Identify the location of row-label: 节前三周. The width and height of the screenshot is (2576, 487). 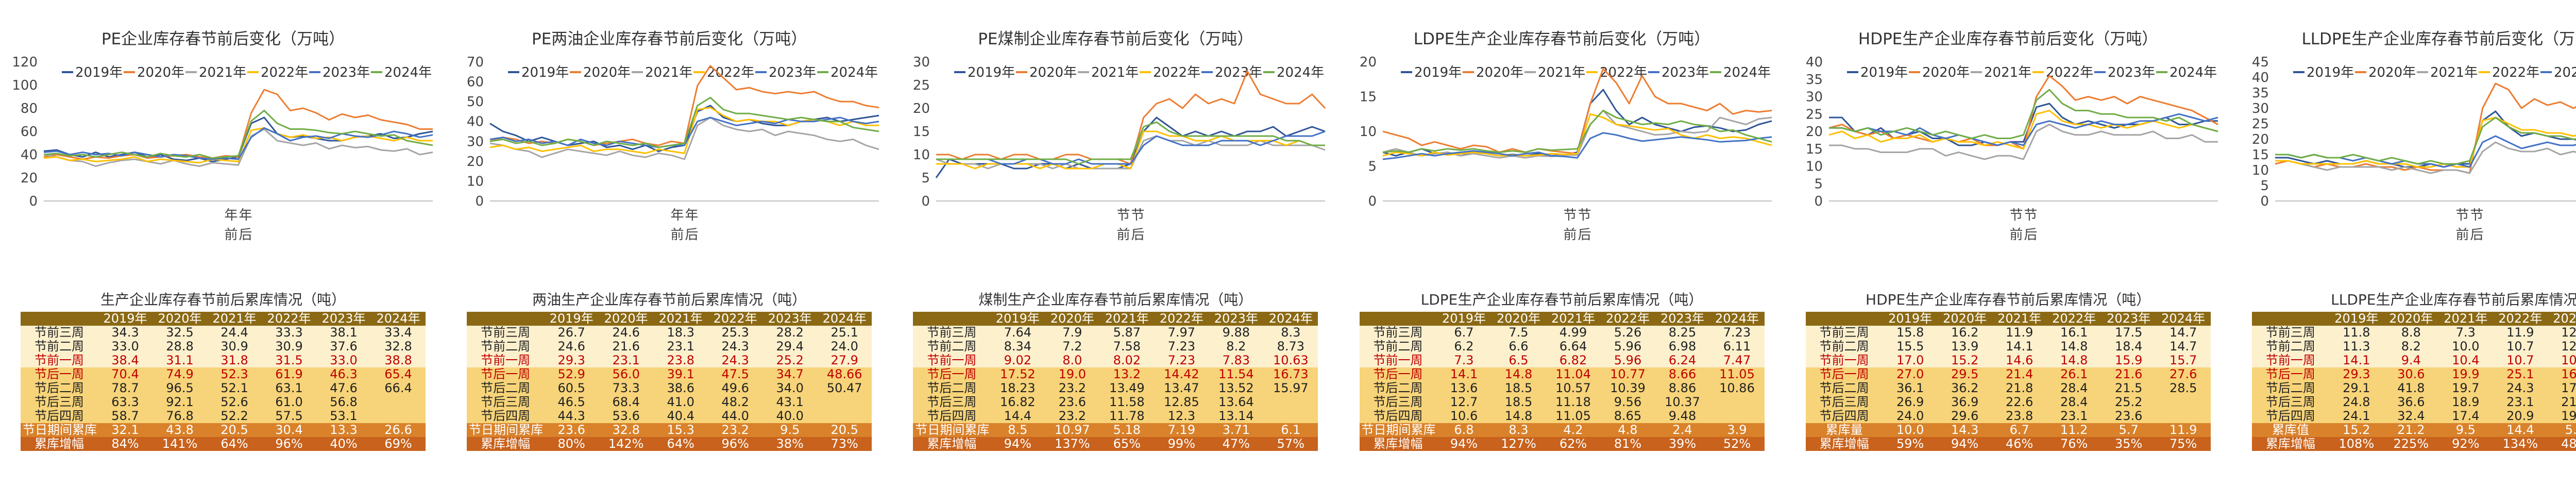
(506, 333).